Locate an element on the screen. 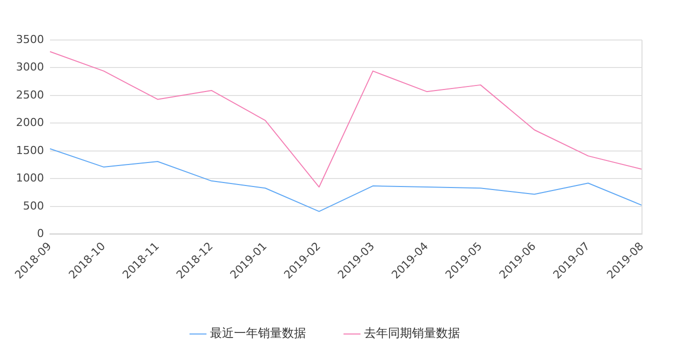  legend-label: 去年同期销量数据 is located at coordinates (412, 333).